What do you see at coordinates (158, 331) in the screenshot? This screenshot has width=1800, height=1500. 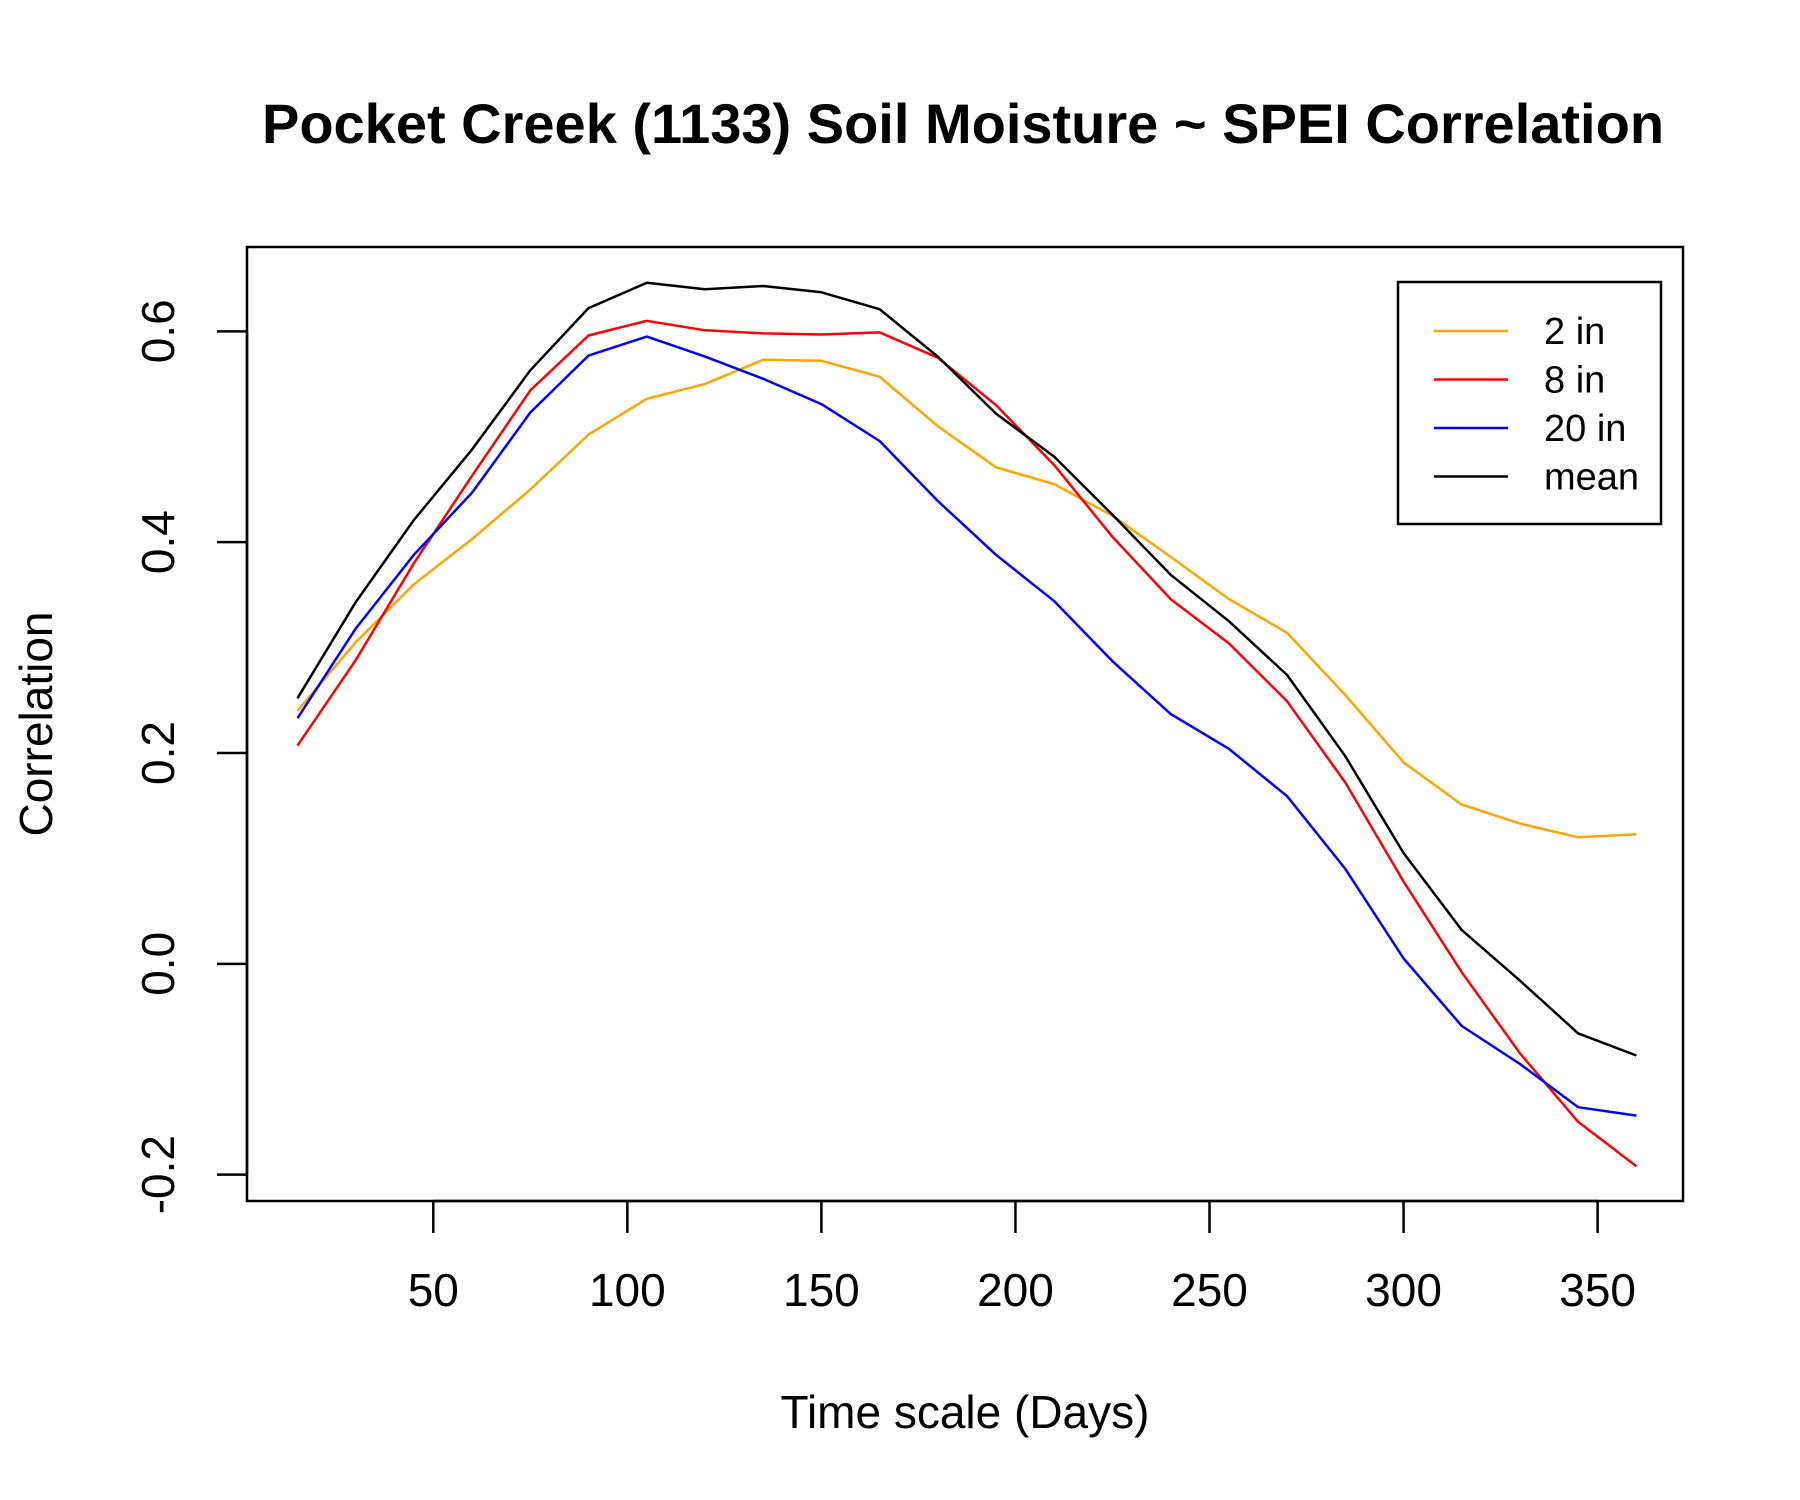 I see `y-tick-label: 0.6` at bounding box center [158, 331].